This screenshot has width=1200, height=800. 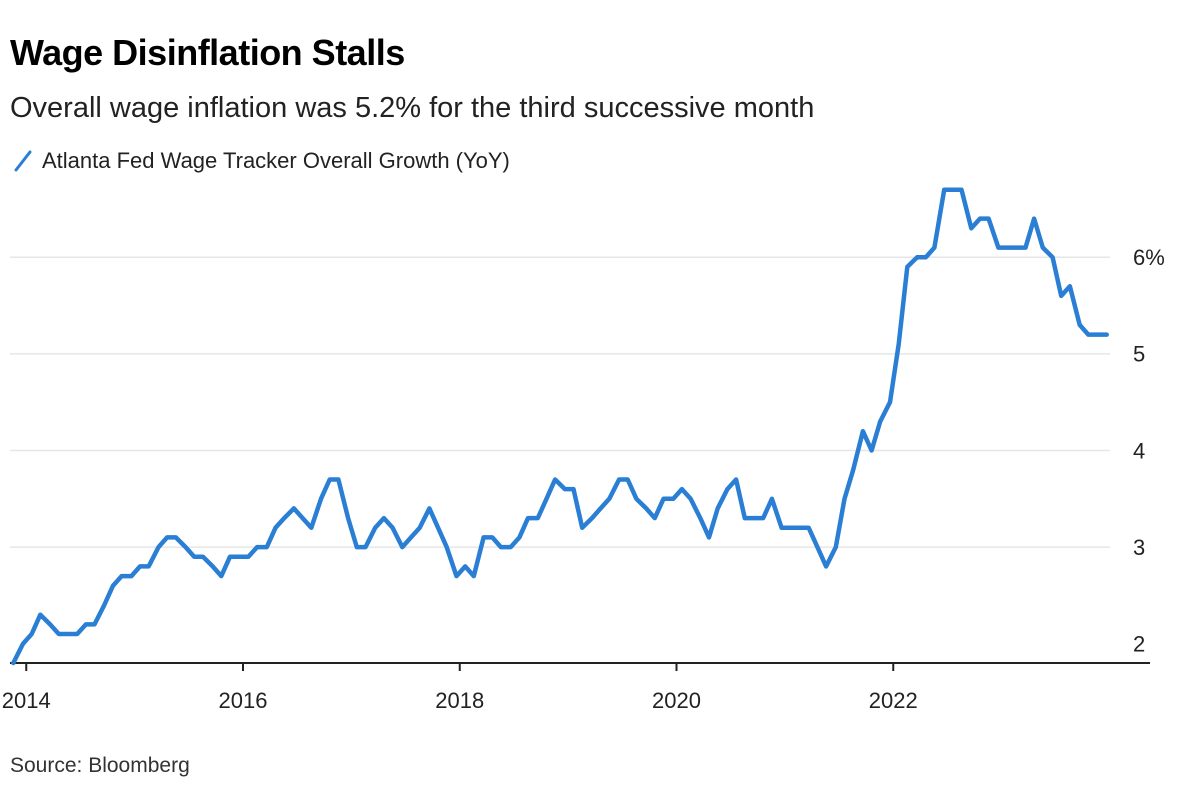 I want to click on source-note: Source: Bloomberg, so click(x=100, y=765).